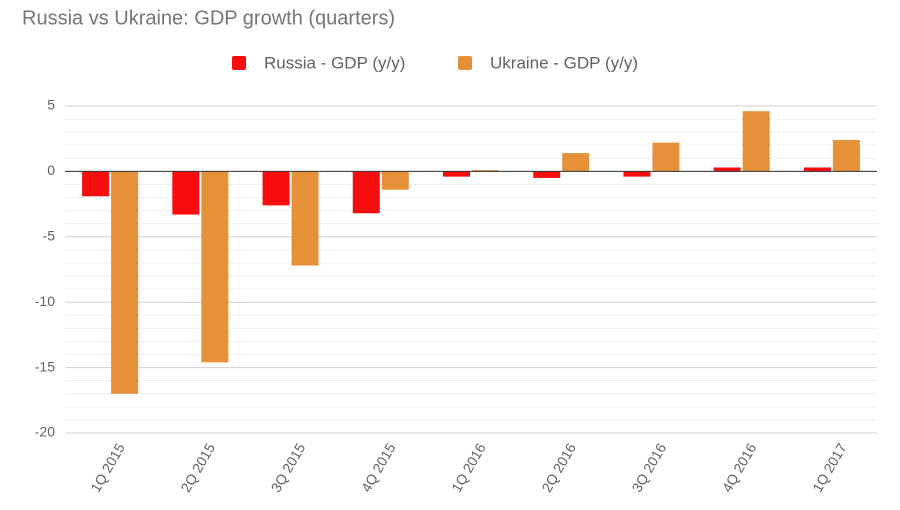 The width and height of the screenshot is (900, 510). What do you see at coordinates (51, 105) in the screenshot?
I see `y-tick-label: 5` at bounding box center [51, 105].